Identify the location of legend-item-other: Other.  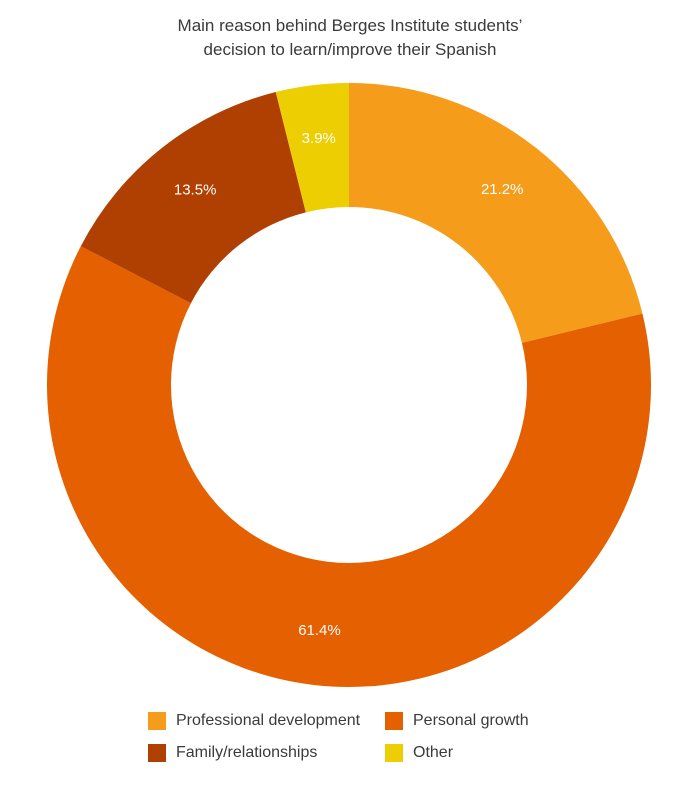
(419, 753).